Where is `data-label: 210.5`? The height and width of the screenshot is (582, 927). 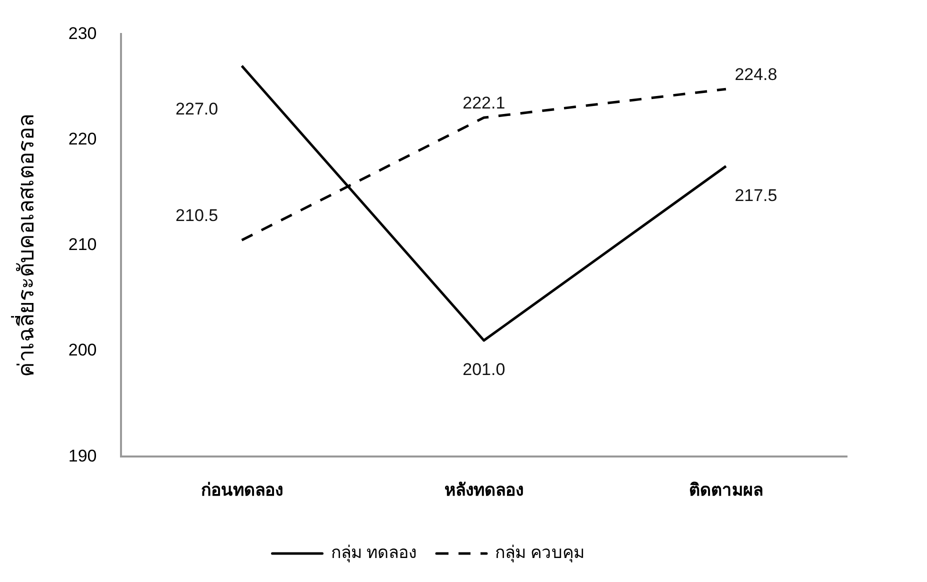
data-label: 210.5 is located at coordinates (197, 215).